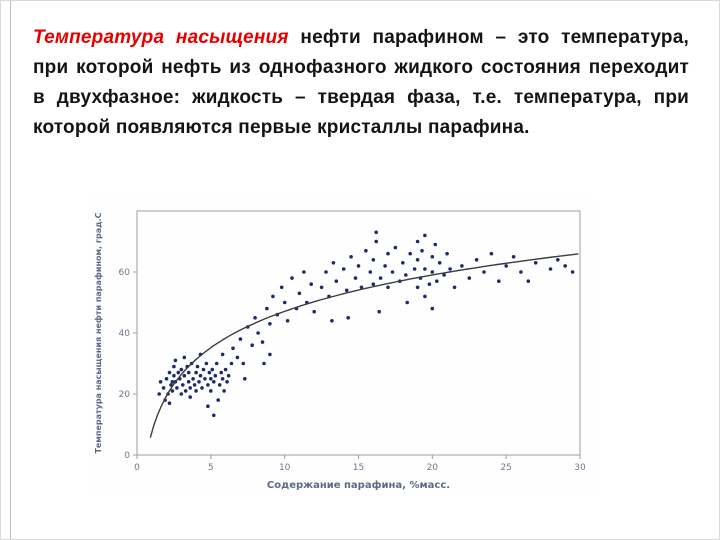 This screenshot has height=540, width=720. What do you see at coordinates (125, 273) in the screenshot?
I see `y-tick-label: 60` at bounding box center [125, 273].